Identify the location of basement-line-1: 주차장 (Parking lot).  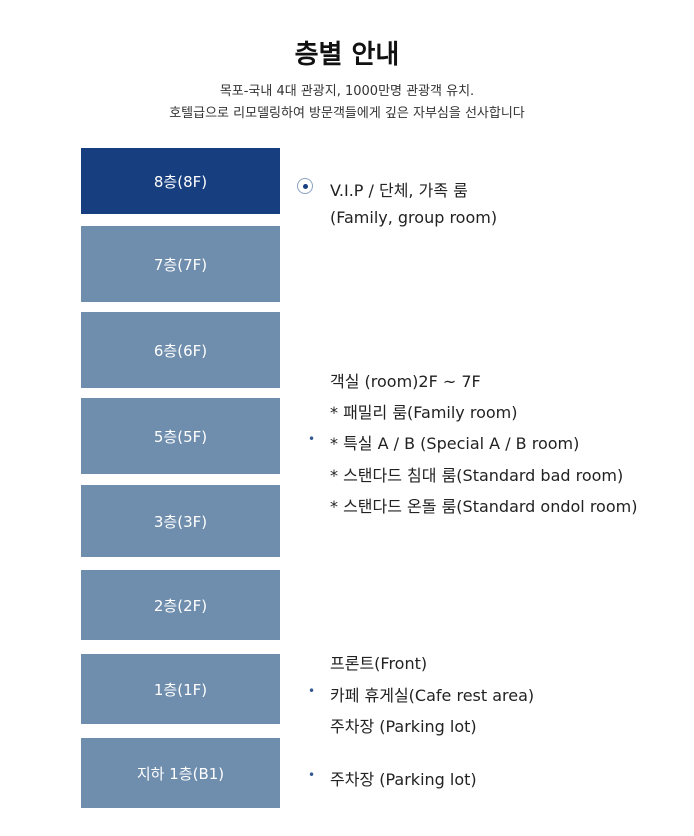
(403, 779).